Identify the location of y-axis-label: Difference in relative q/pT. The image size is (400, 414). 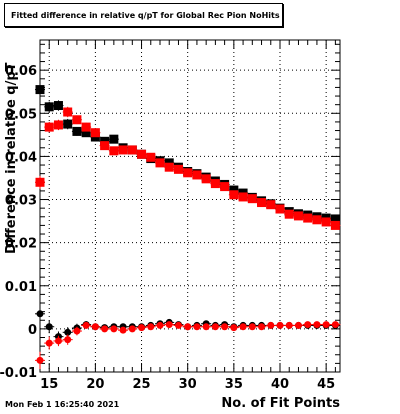
(11, 158).